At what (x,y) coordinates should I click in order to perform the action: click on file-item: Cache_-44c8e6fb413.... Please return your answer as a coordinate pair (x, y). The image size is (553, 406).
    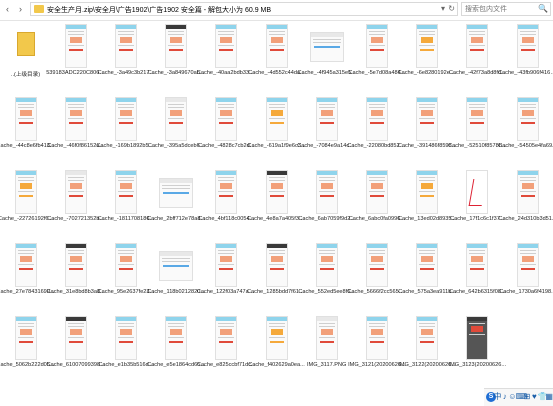
    Looking at the image, I should click on (27, 127).